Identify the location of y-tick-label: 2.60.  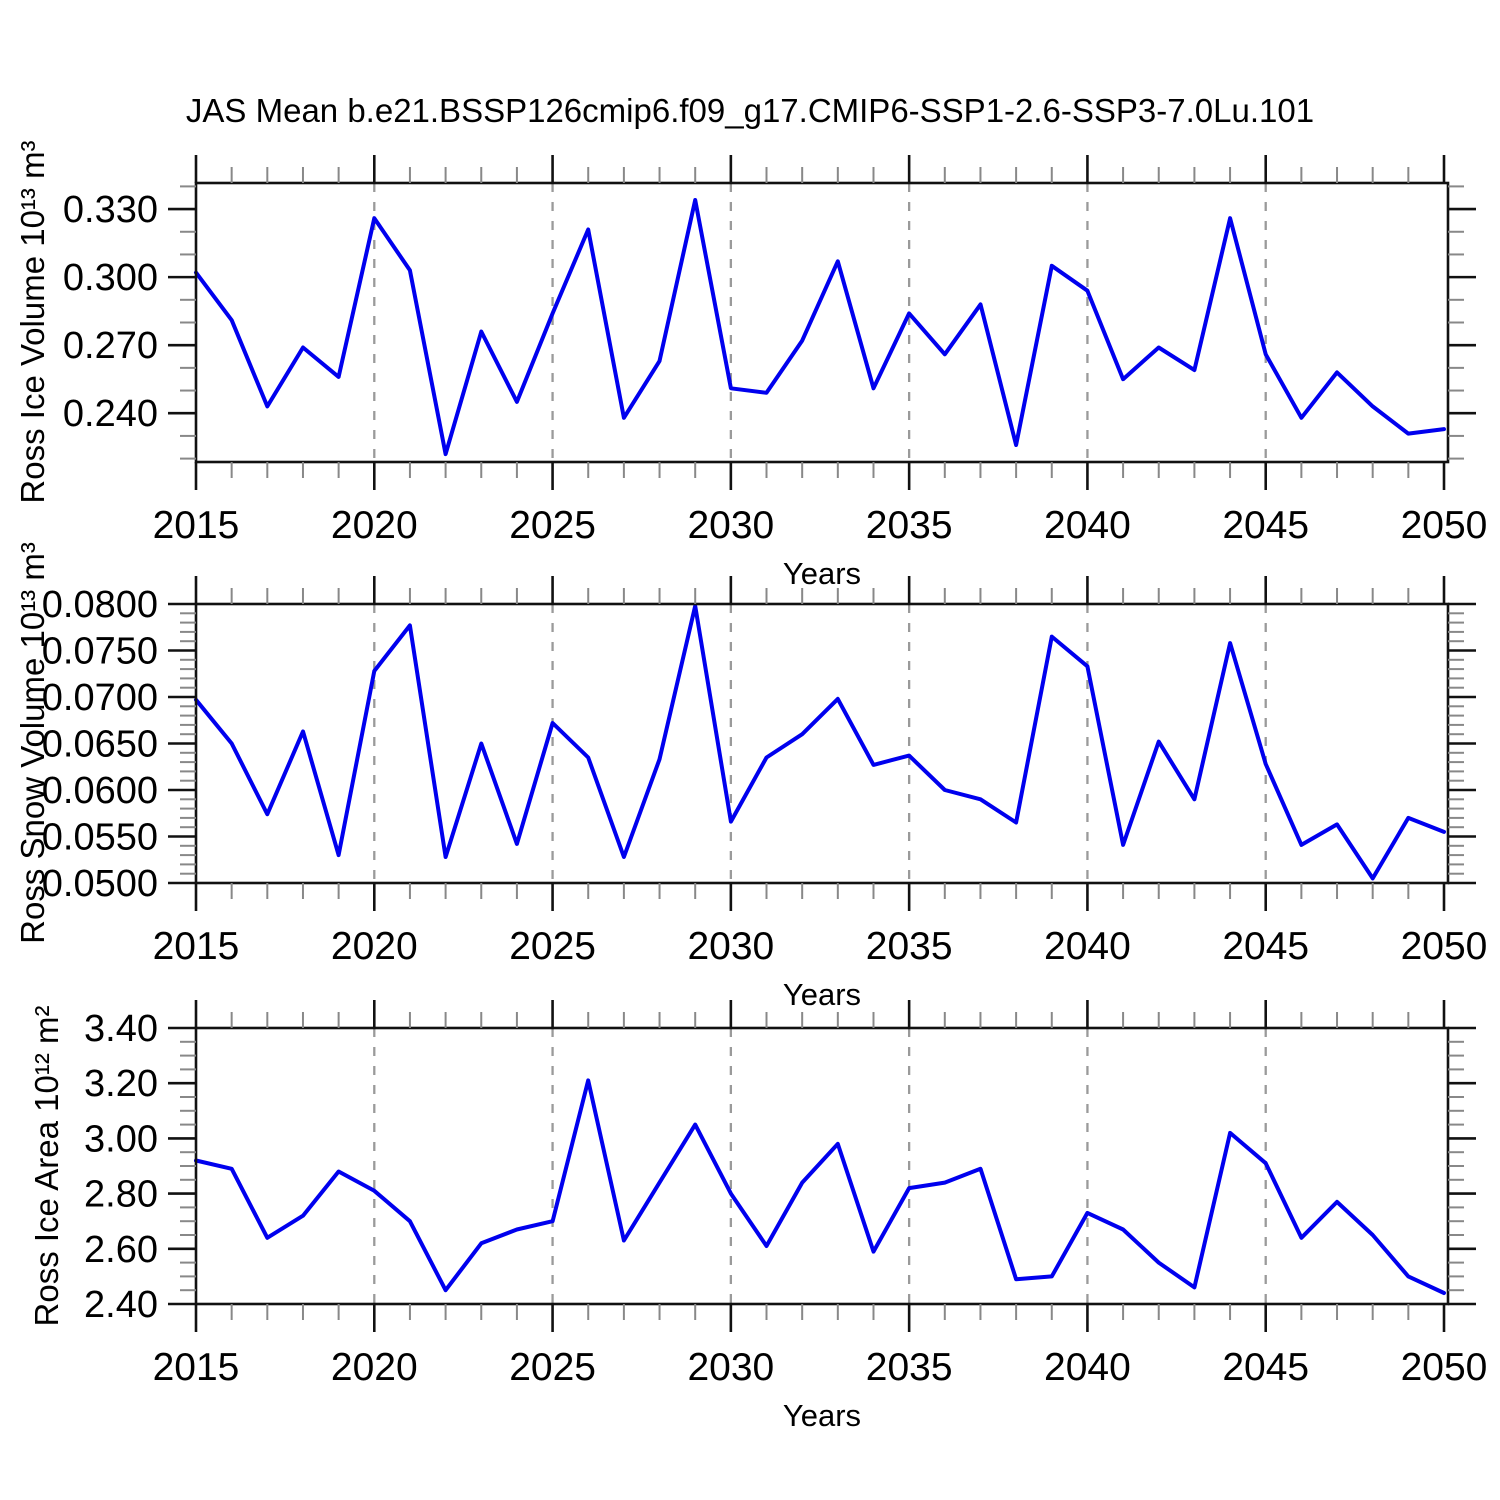
(121, 1250).